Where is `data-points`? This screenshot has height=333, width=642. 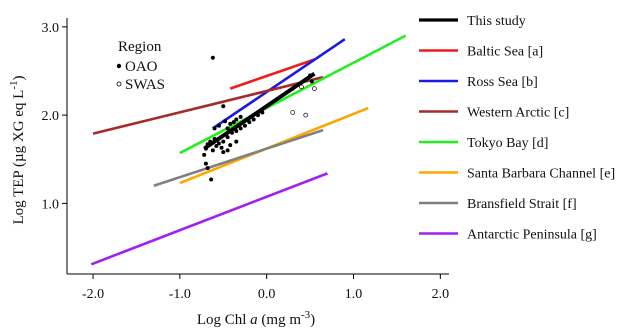
data-points is located at coordinates (259, 118).